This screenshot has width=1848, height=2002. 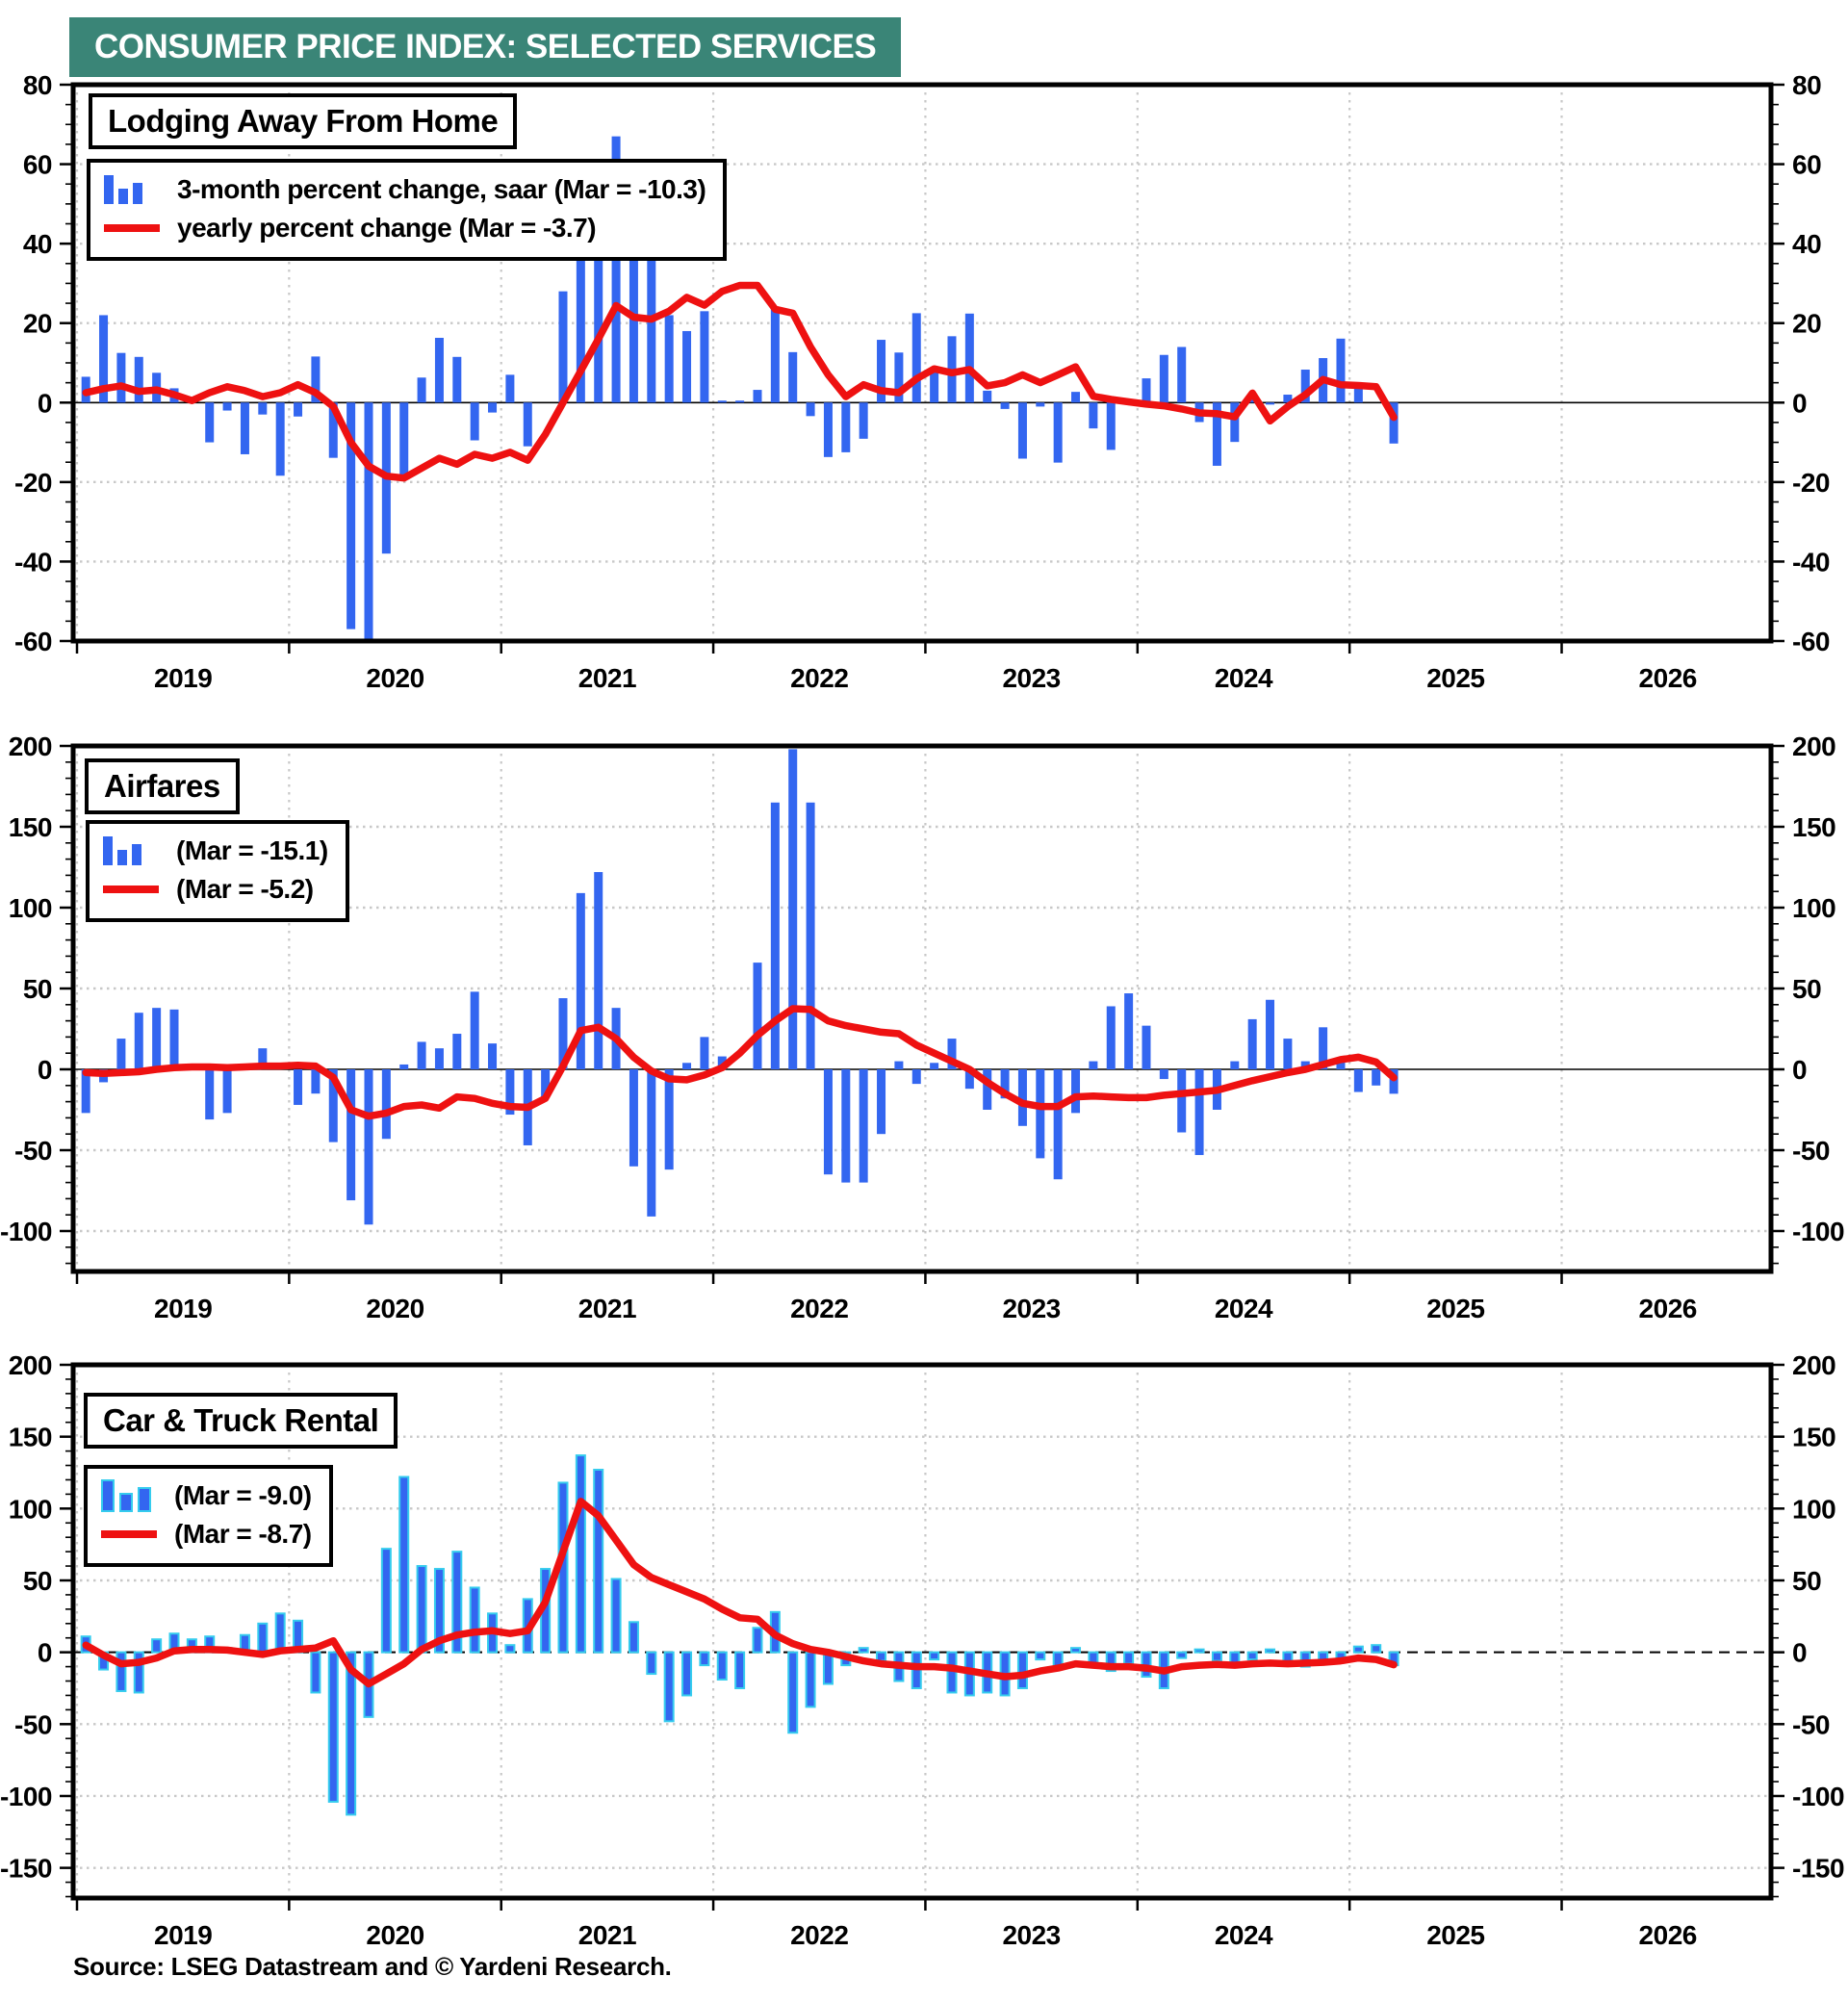 I want to click on x-year-label: 2026, so click(x=1668, y=1308).